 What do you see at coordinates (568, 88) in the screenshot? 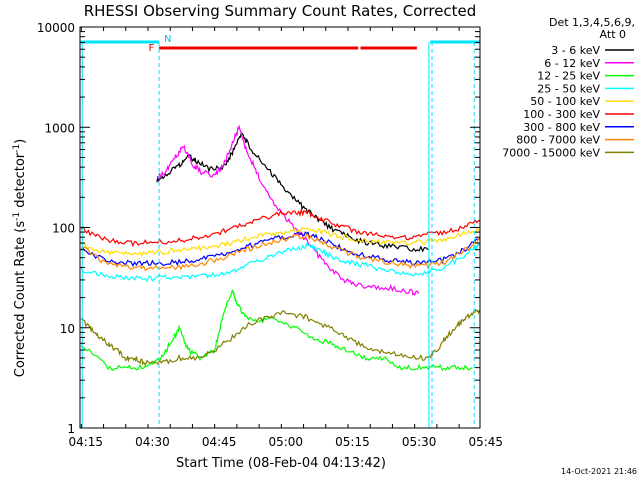
I see `legend-label: 25 - 50 keV` at bounding box center [568, 88].